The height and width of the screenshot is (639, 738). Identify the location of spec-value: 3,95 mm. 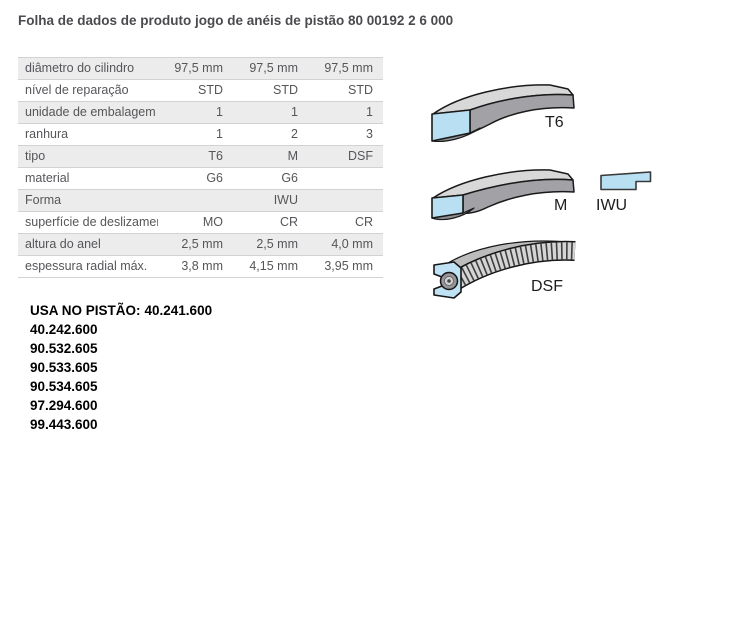
(345, 266).